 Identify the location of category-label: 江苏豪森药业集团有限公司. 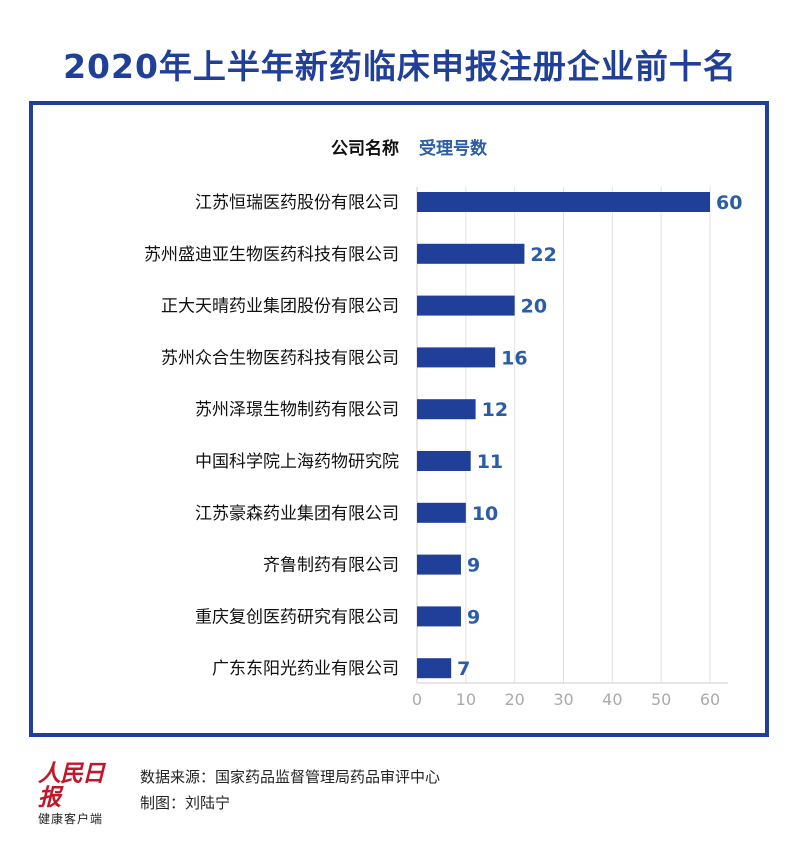
(297, 513).